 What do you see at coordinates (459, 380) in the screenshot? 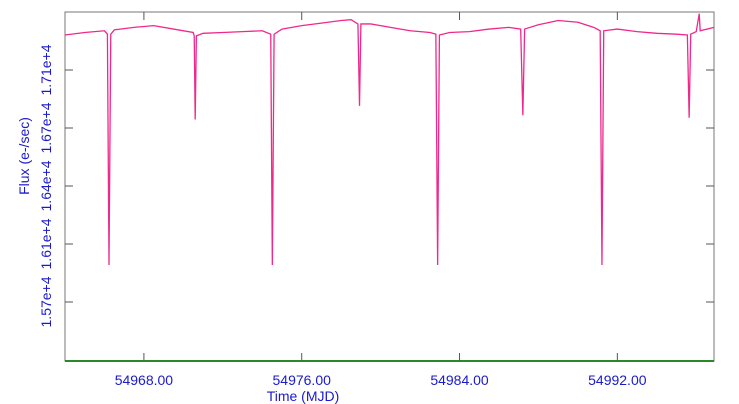
I see `x-tick-label: 54984.00` at bounding box center [459, 380].